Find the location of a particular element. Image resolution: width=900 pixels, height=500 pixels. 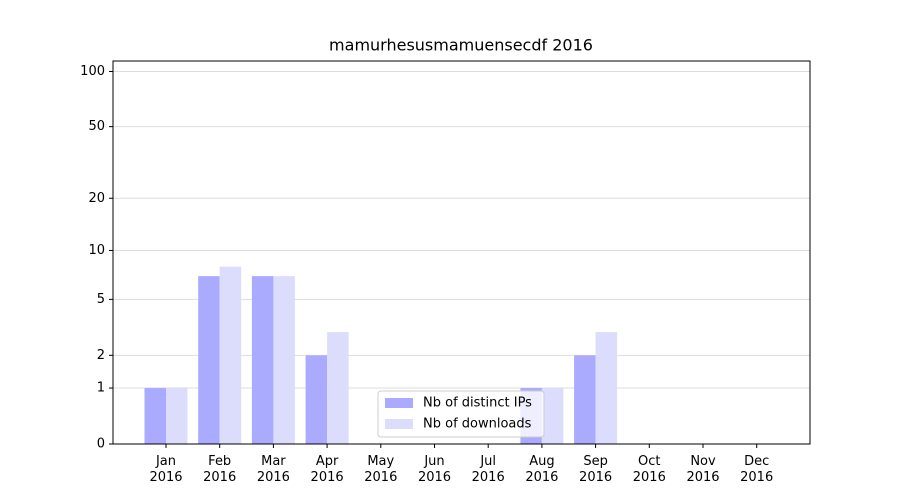

x-tick-label: Jul 2016 is located at coordinates (488, 469).